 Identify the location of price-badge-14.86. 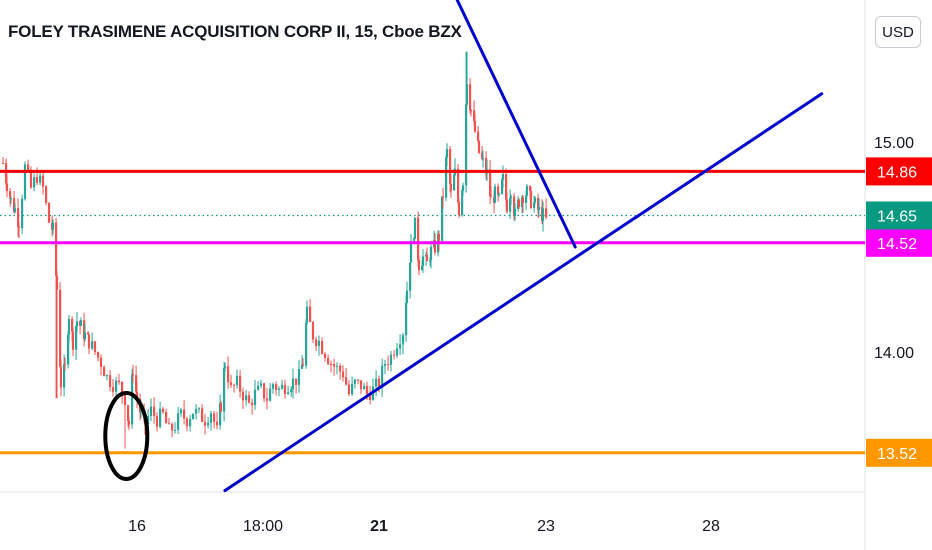
(899, 171).